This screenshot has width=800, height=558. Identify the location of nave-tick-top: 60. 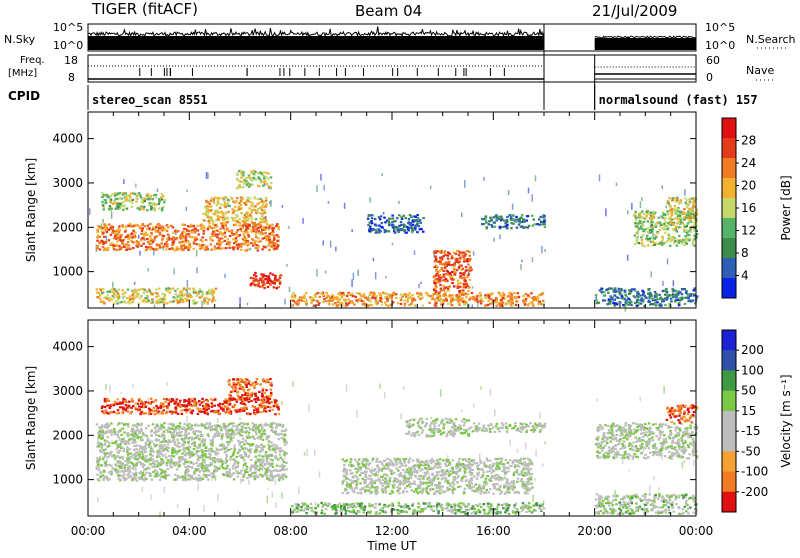
(713, 60).